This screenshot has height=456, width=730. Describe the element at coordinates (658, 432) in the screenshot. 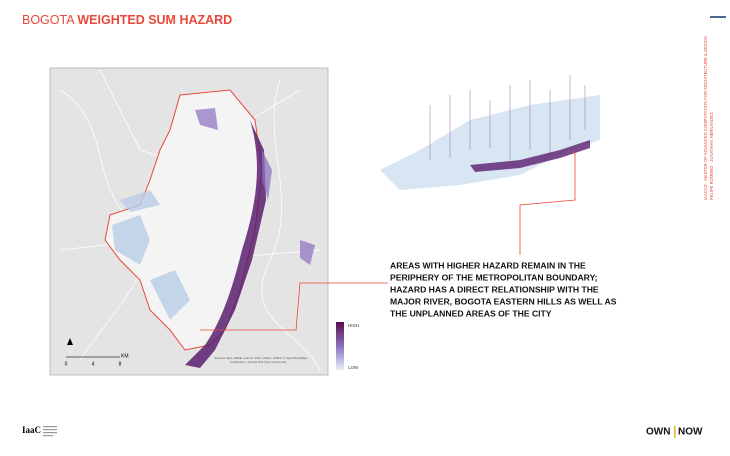

I see `brand: OWN` at that location.